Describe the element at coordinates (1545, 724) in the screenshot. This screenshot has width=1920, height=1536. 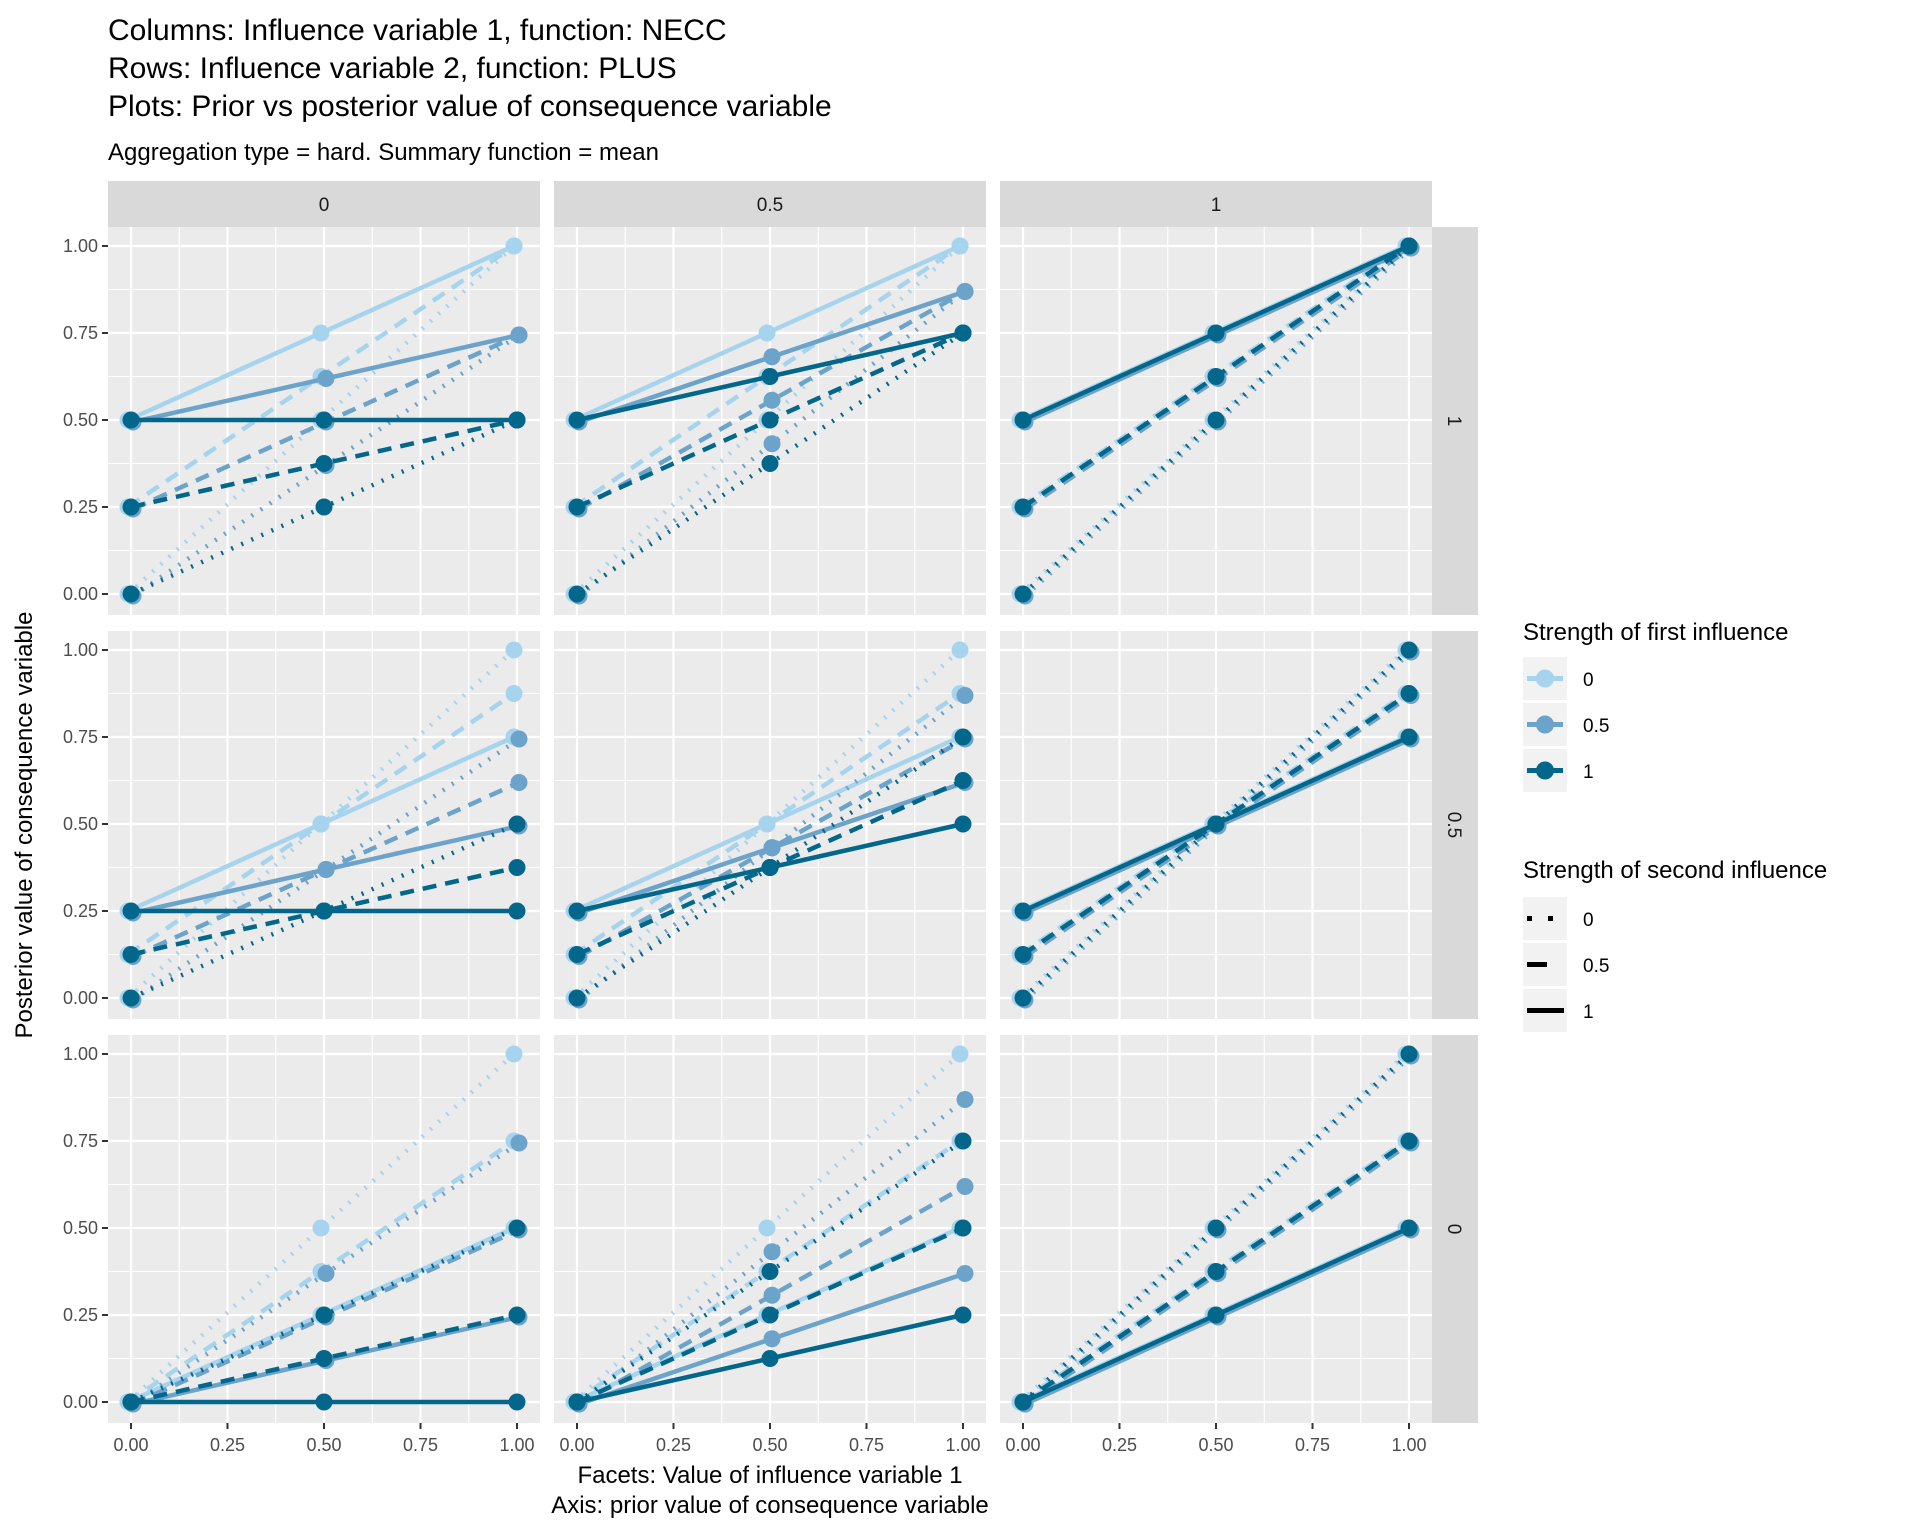
I see `legend-color-point` at that location.